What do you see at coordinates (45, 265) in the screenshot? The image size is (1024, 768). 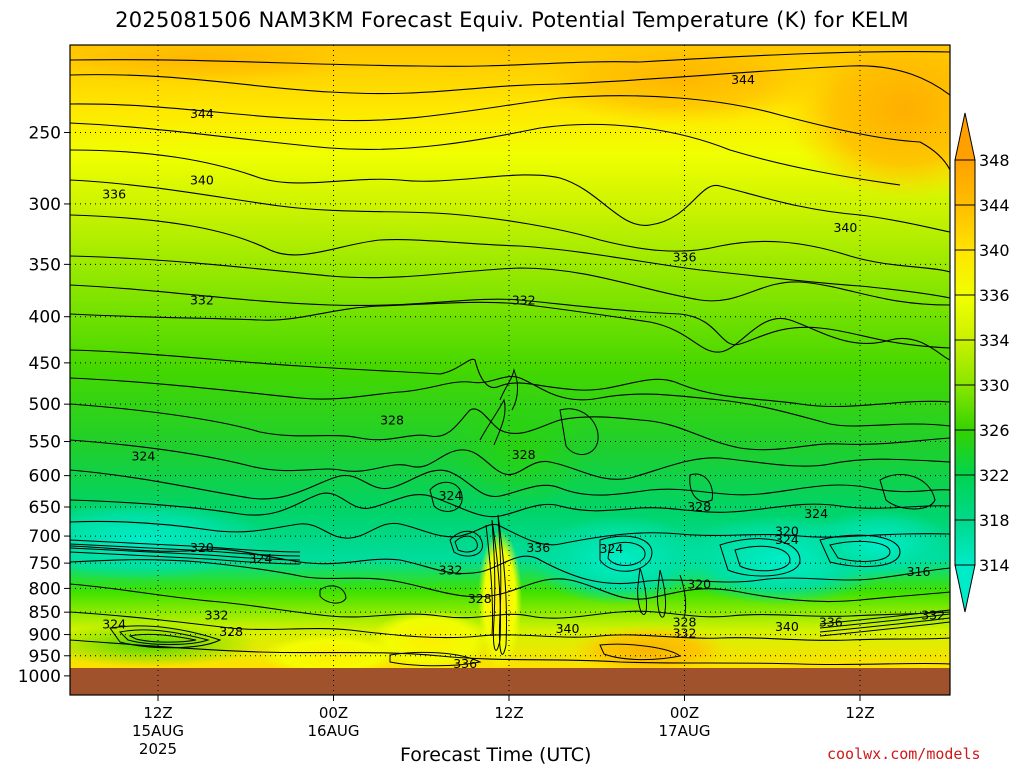 I see `y-tick-label: 350` at bounding box center [45, 265].